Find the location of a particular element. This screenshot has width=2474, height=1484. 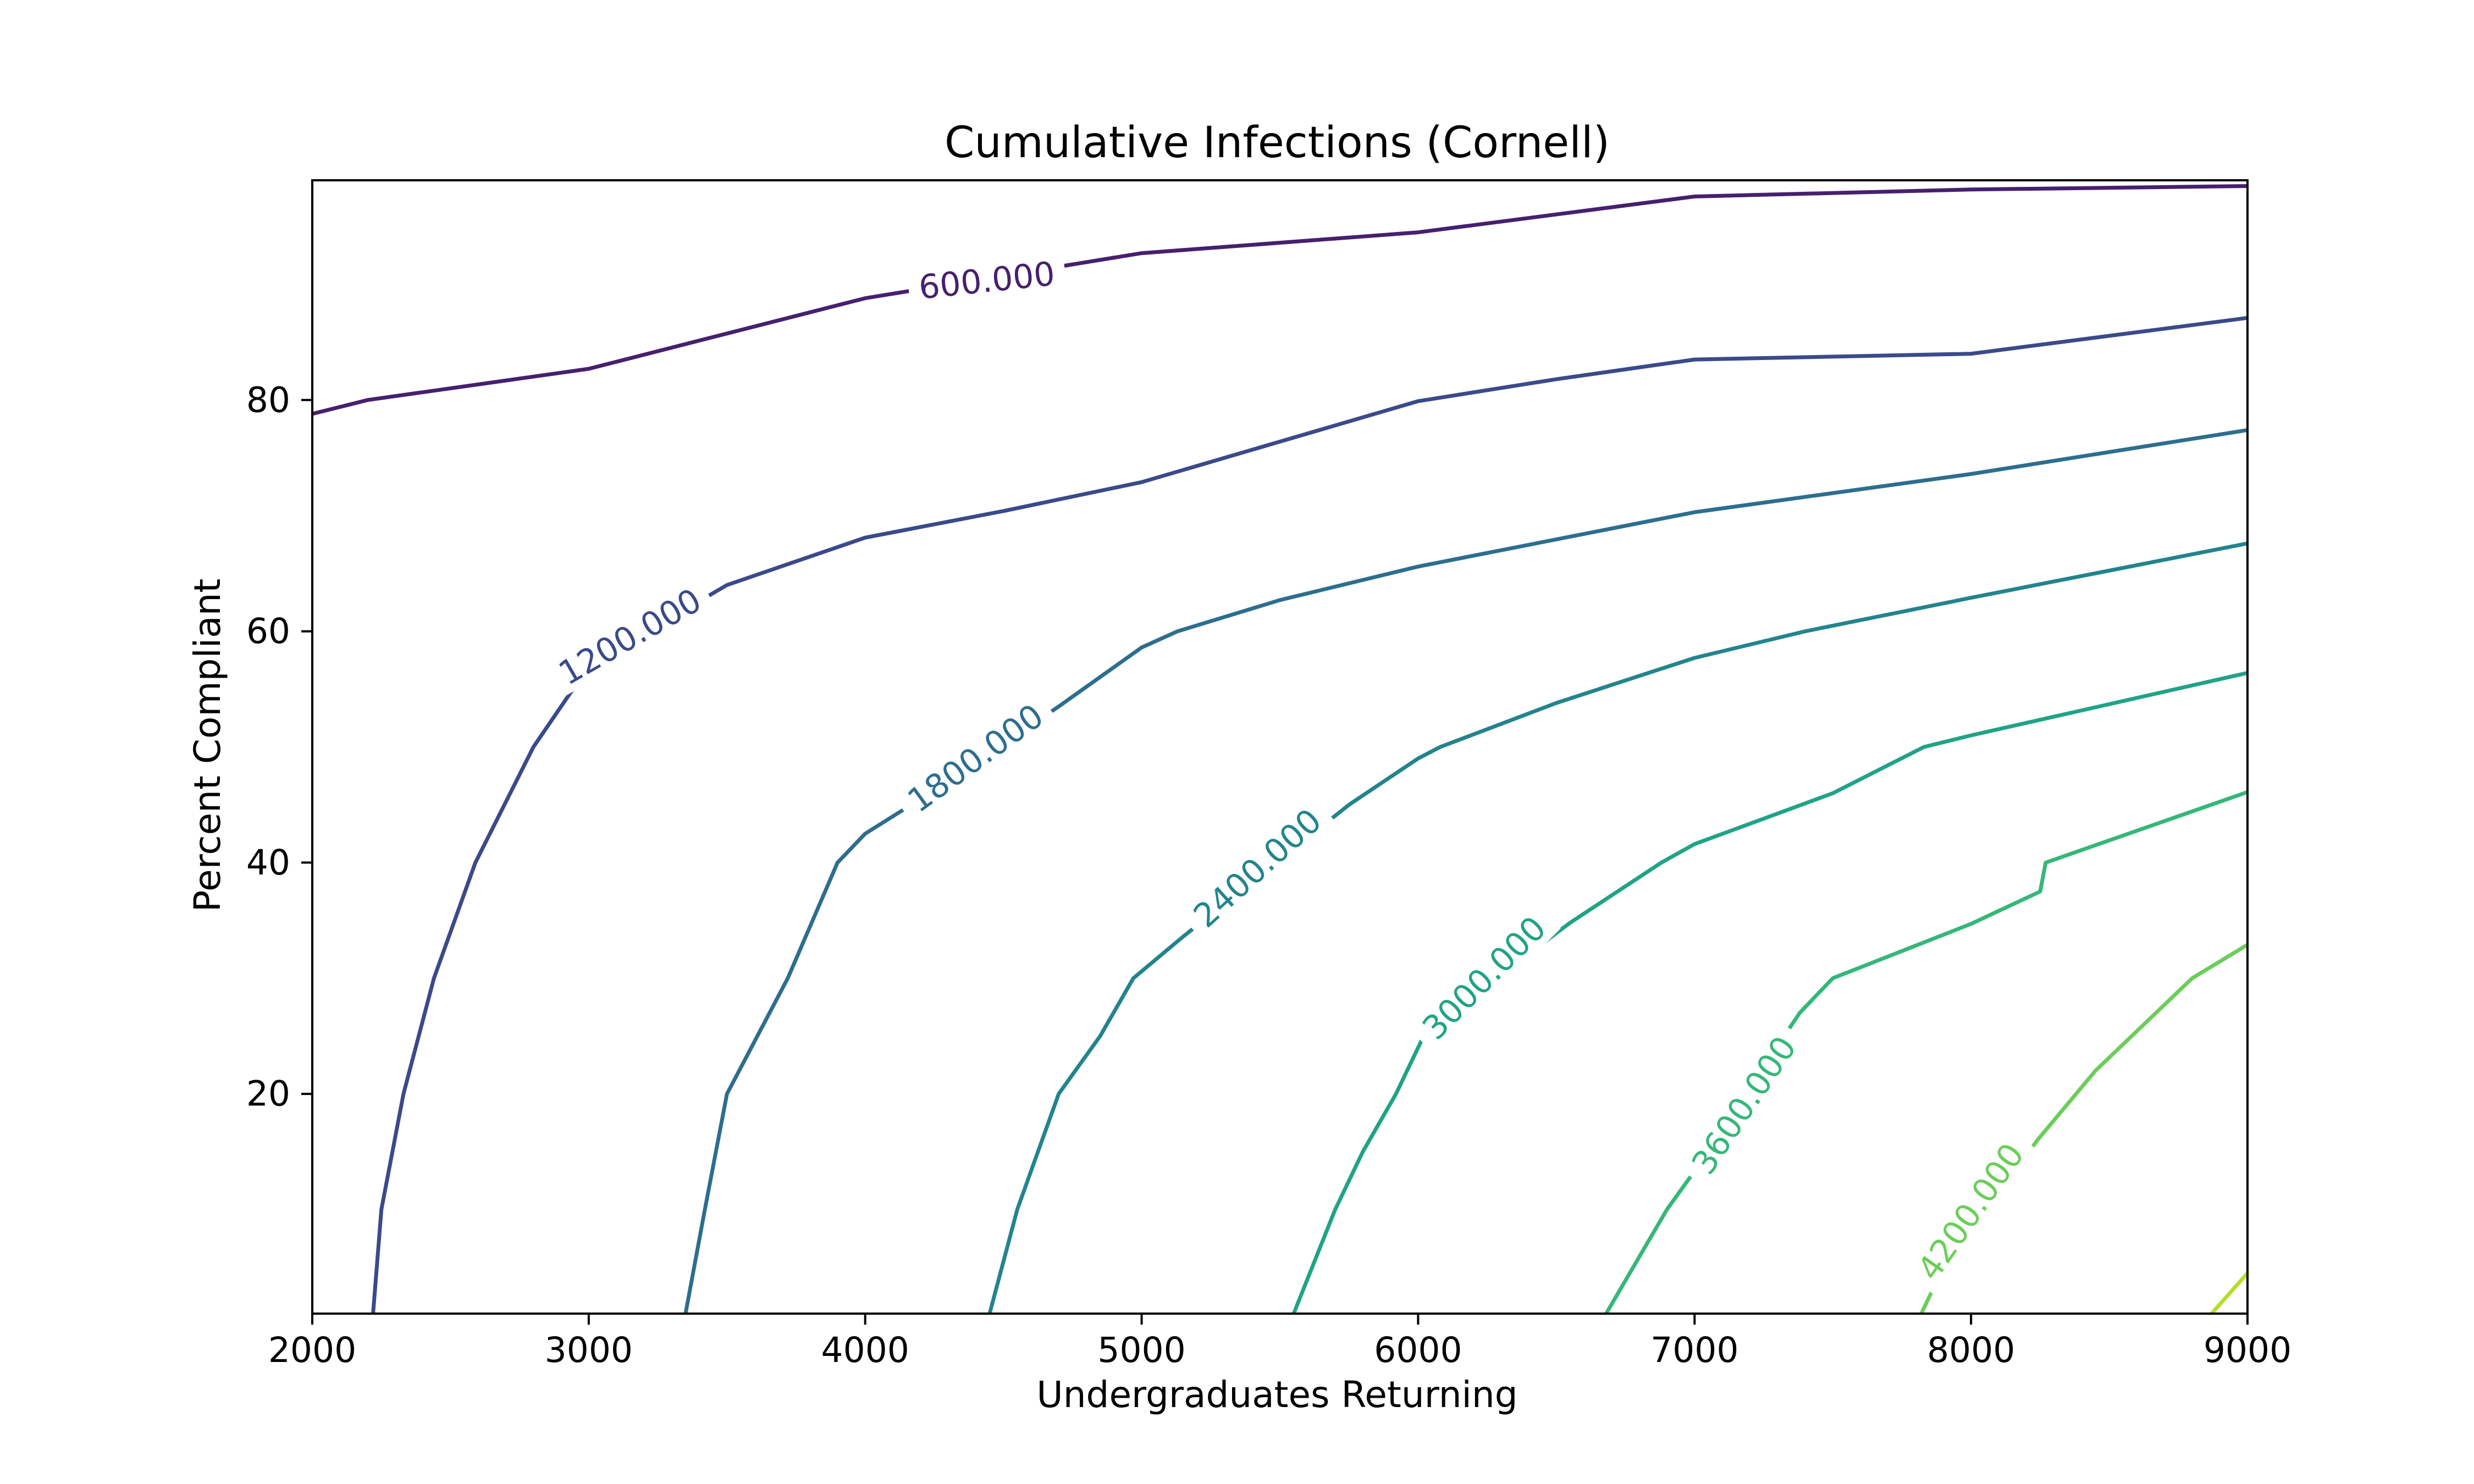

y-tick-label: 20 is located at coordinates (268, 1094).